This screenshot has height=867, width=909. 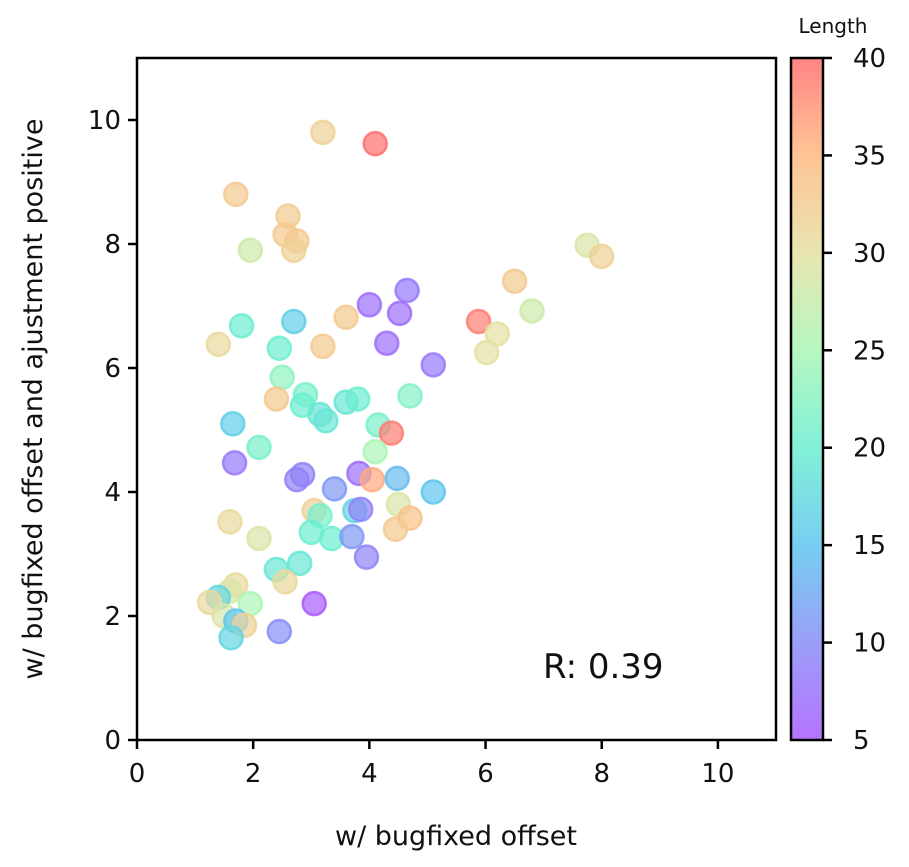 What do you see at coordinates (717, 774) in the screenshot?
I see `x-tick-label: 10` at bounding box center [717, 774].